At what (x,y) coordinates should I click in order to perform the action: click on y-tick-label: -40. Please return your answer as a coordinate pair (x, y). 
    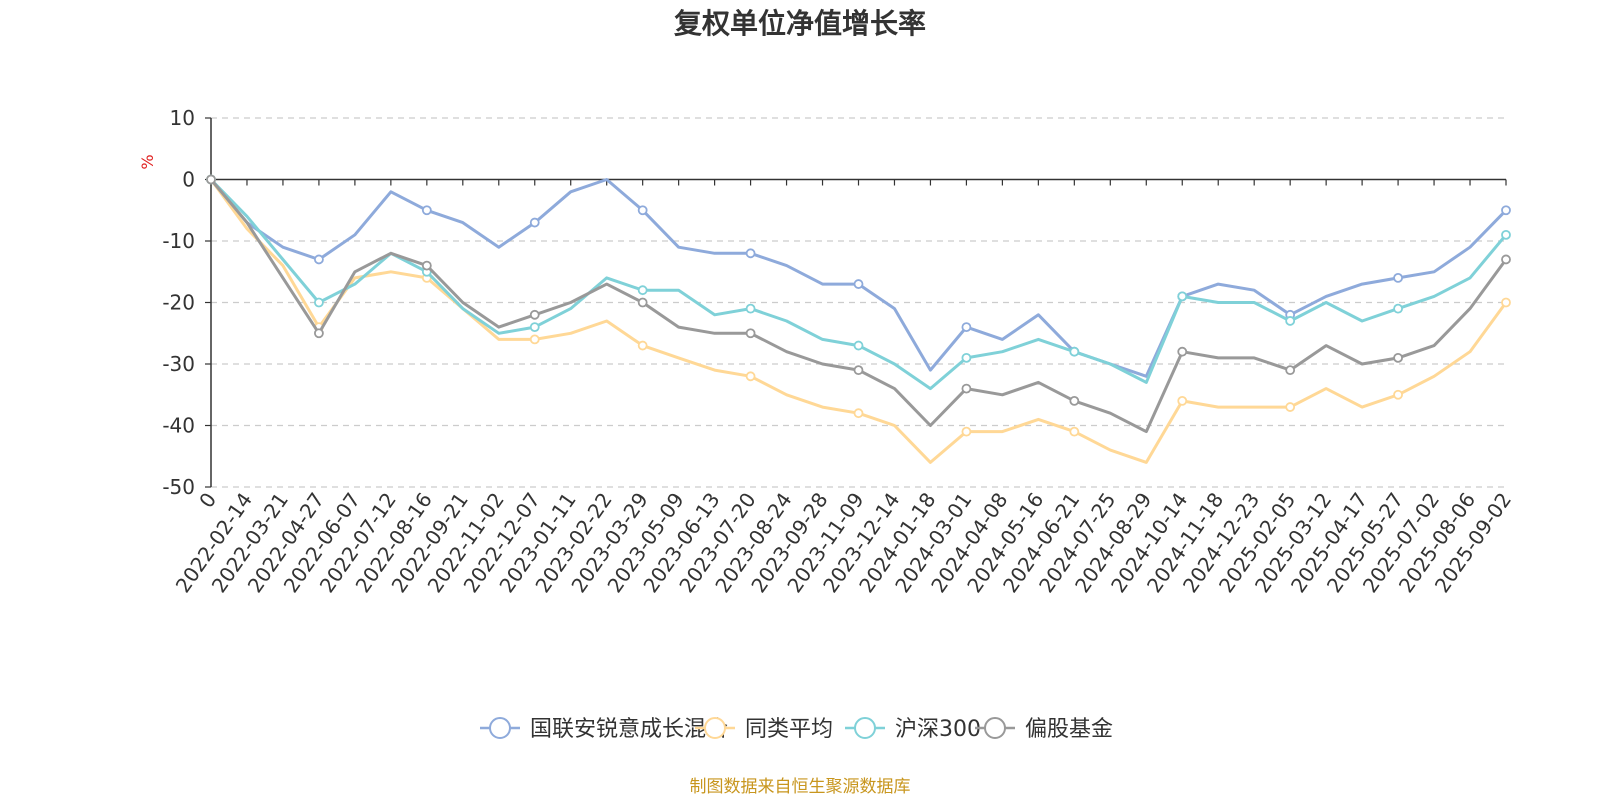
    Looking at the image, I should click on (178, 426).